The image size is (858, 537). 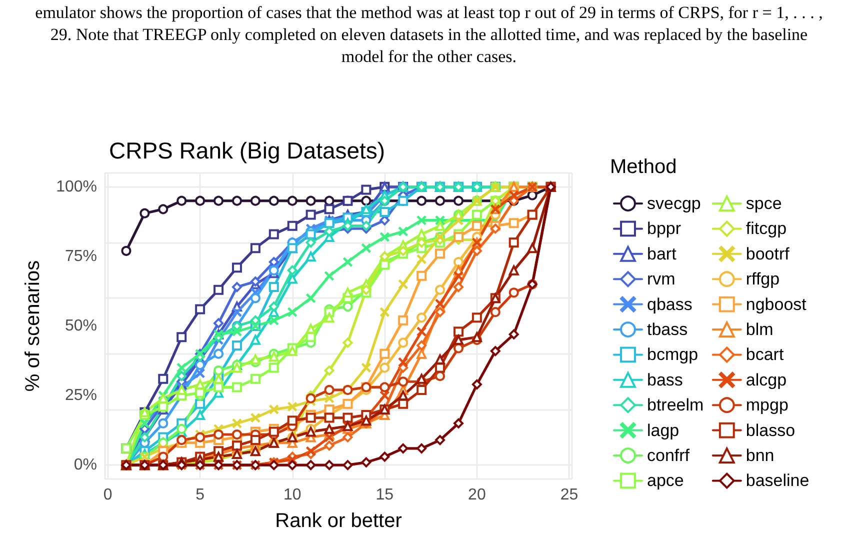 What do you see at coordinates (766, 228) in the screenshot?
I see `legend-label: fitcgp` at bounding box center [766, 228].